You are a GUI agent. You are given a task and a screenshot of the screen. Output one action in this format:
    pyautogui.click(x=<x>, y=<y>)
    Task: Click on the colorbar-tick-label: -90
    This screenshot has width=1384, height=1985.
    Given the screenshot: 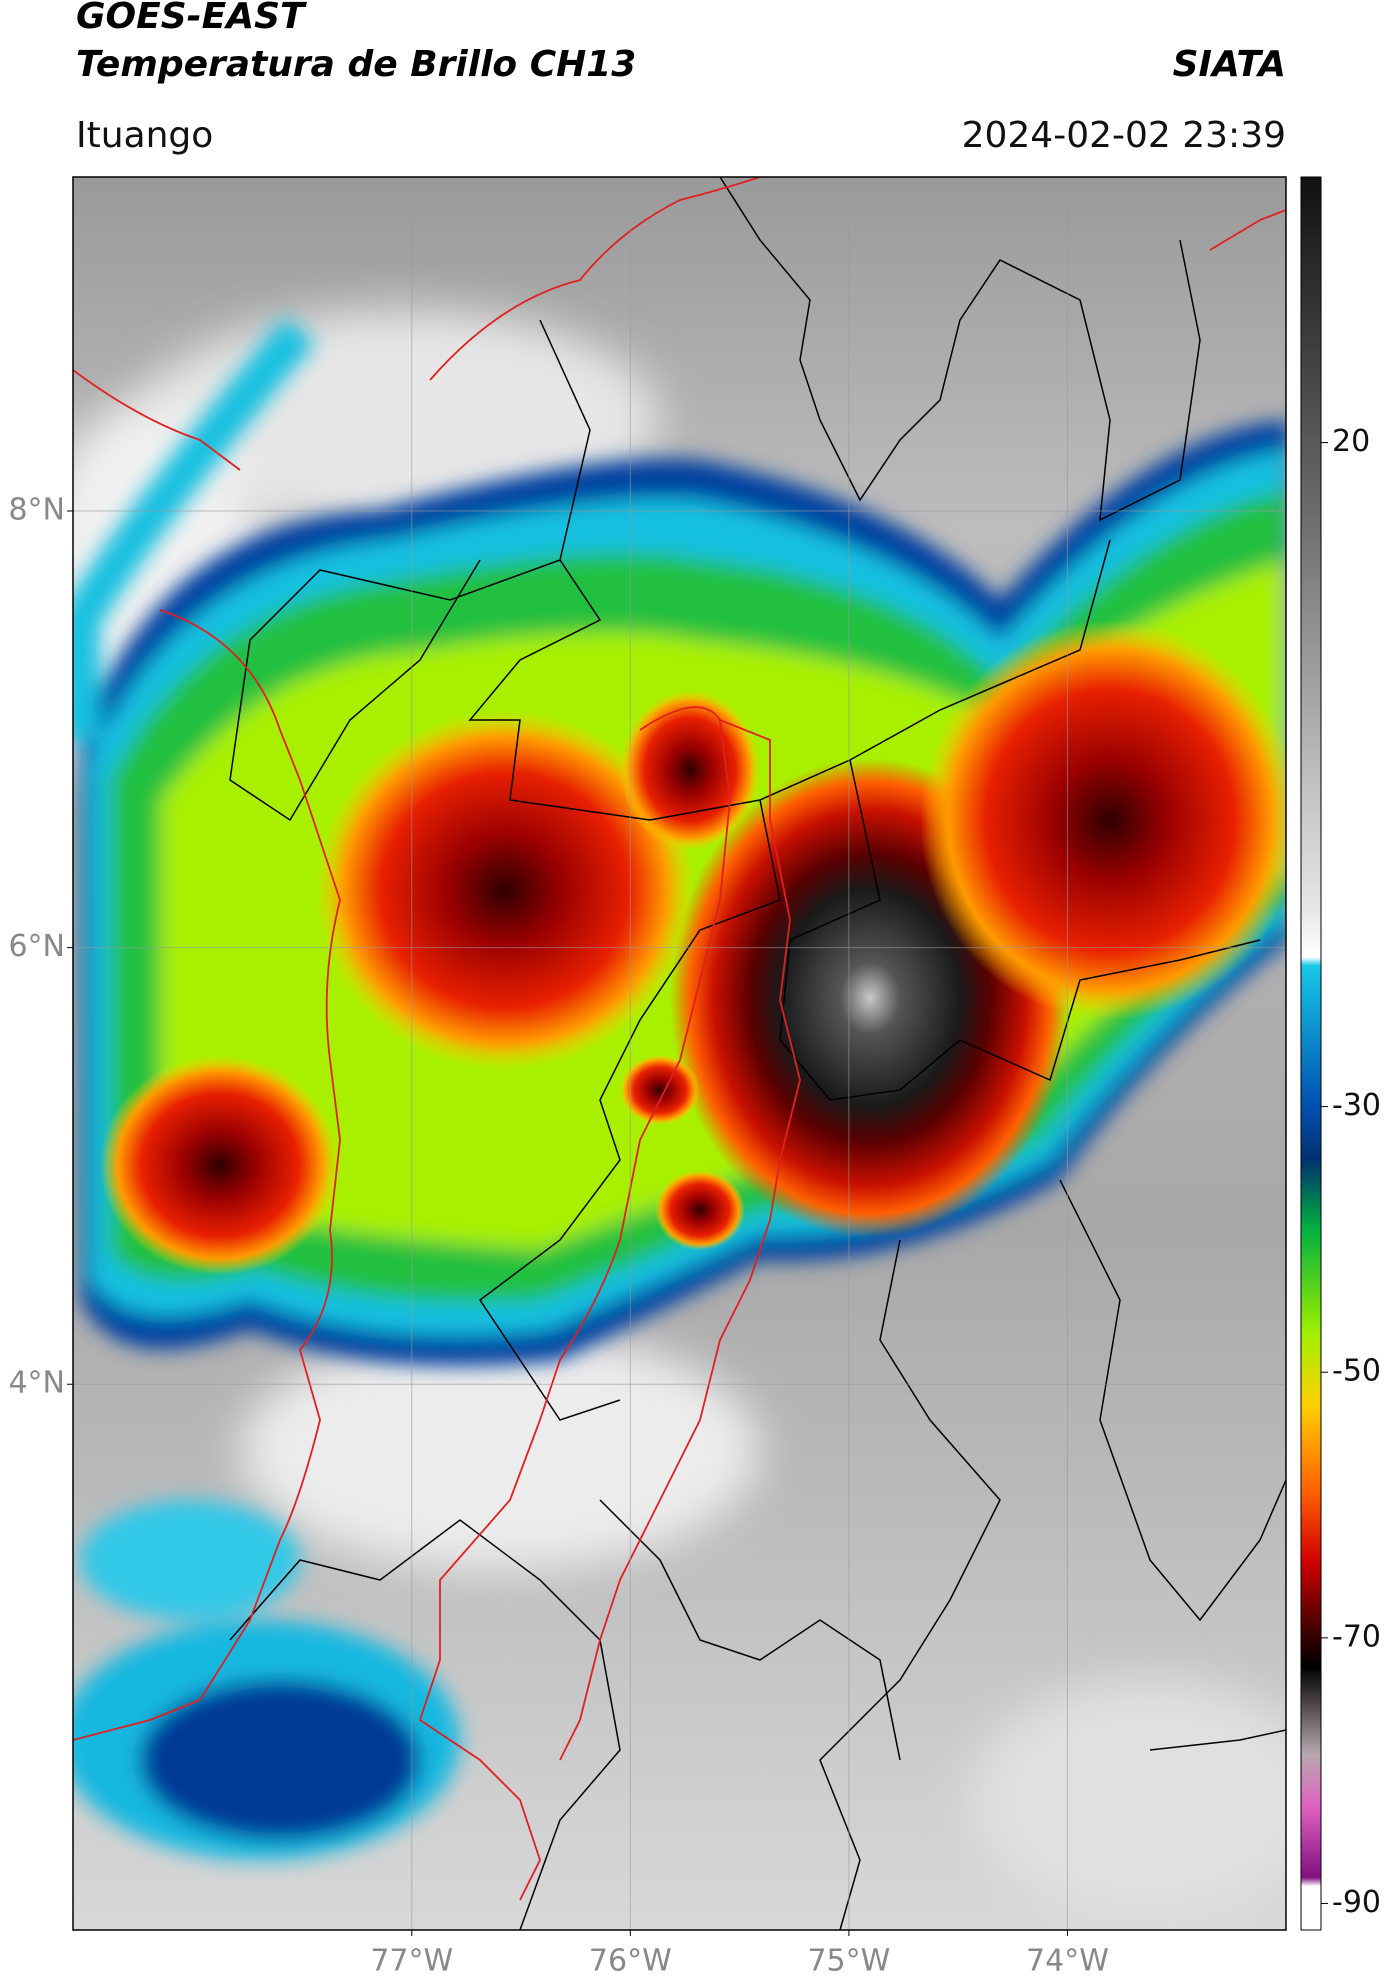 What is the action you would take?
    pyautogui.click(x=1356, y=1902)
    